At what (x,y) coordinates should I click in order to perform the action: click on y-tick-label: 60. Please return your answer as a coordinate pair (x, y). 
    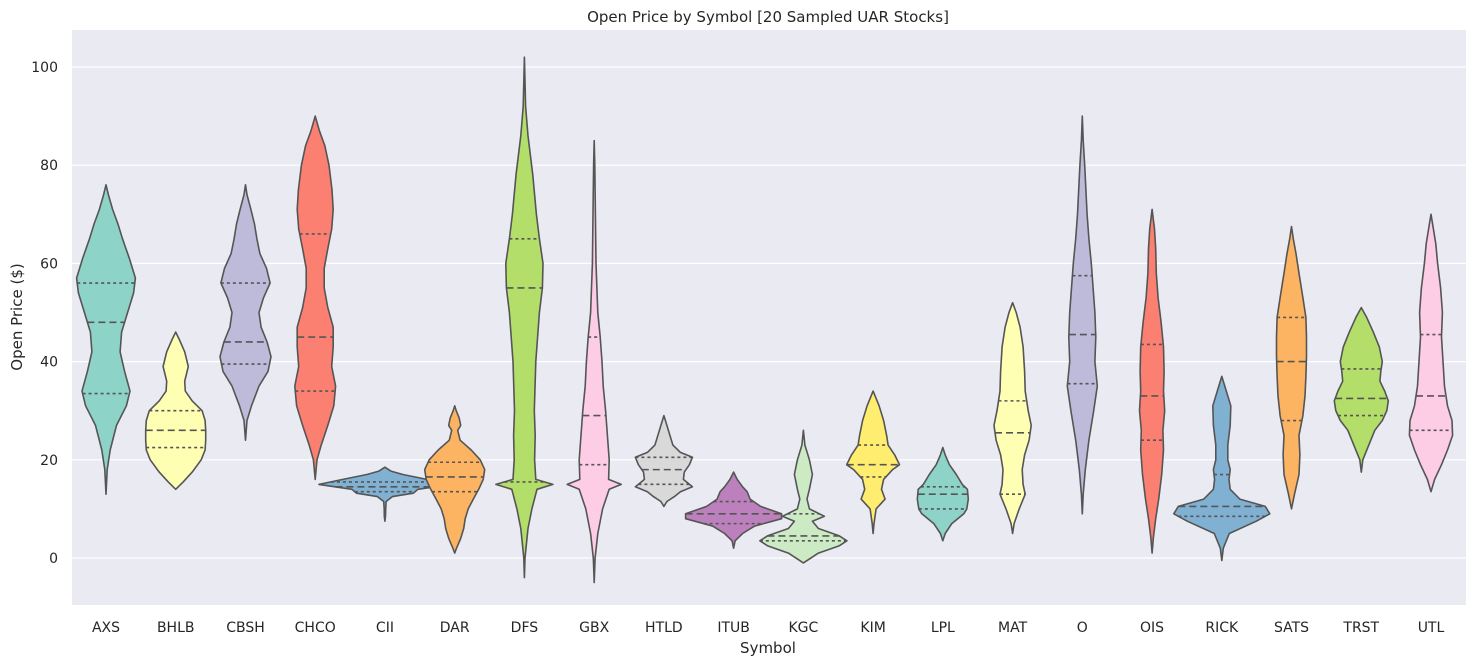
    Looking at the image, I should click on (49, 264).